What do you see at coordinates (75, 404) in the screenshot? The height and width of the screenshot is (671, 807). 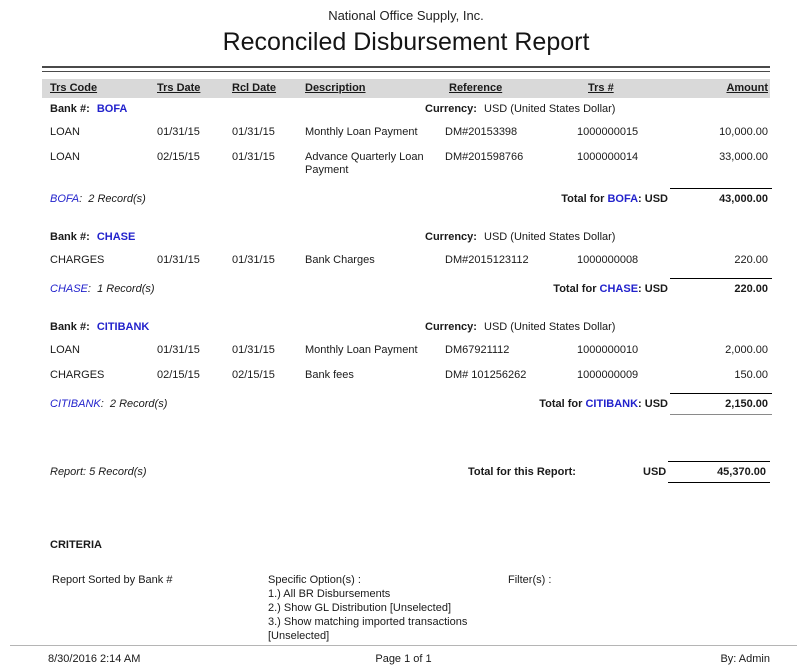 I see `group-records-bank: CITIBANK` at bounding box center [75, 404].